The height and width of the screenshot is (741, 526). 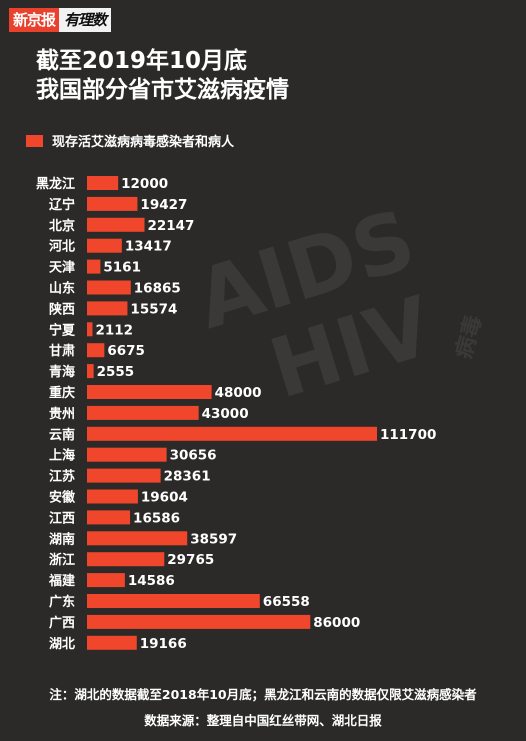 What do you see at coordinates (144, 184) in the screenshot?
I see `value-label: 12000` at bounding box center [144, 184].